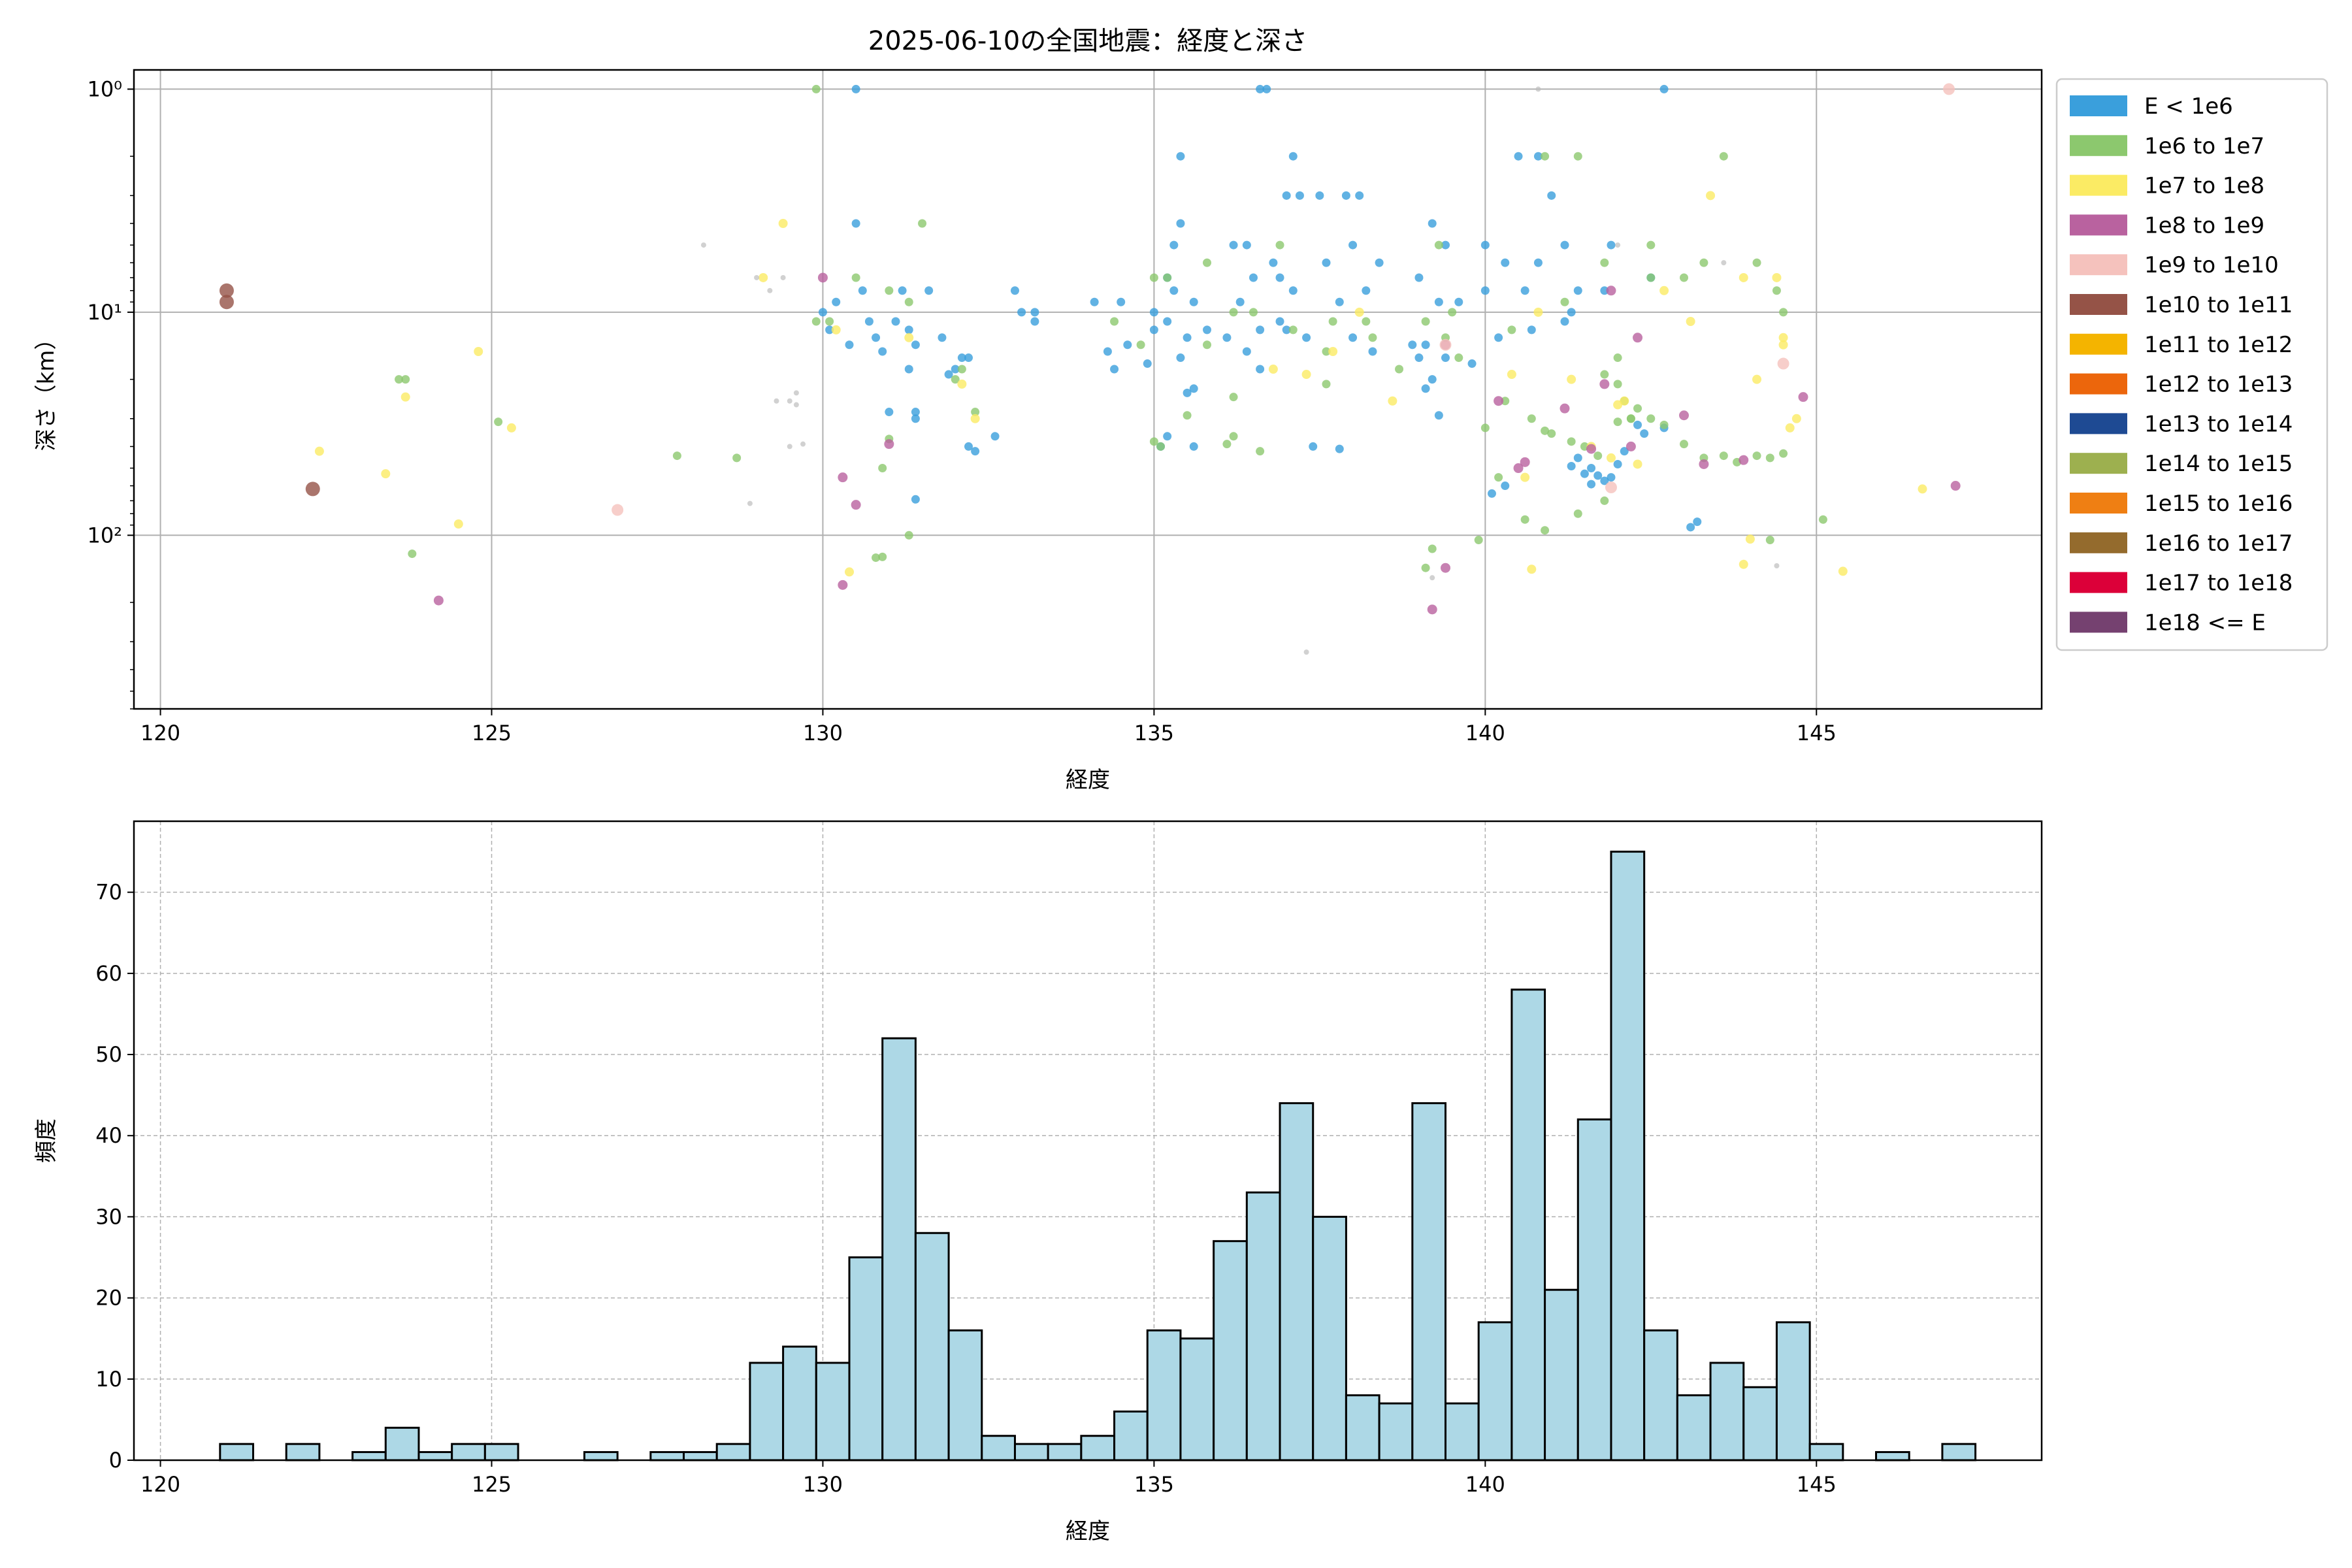 The height and width of the screenshot is (1568, 2352). What do you see at coordinates (108, 1054) in the screenshot?
I see `histogram-y-tick-label: 50` at bounding box center [108, 1054].